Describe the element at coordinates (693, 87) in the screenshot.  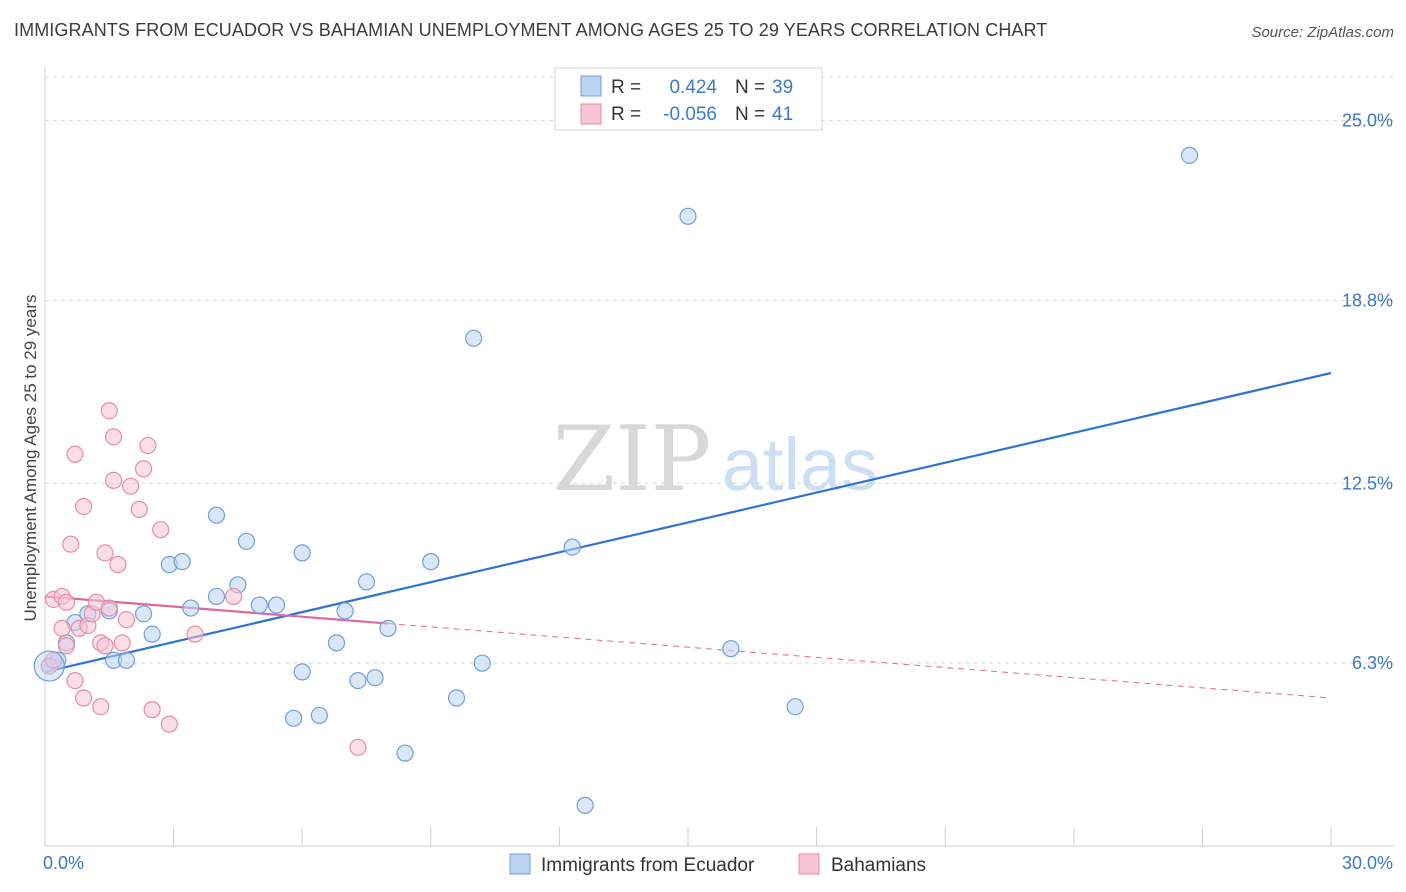
I see `legend-r-value-ecuador: 0.424` at that location.